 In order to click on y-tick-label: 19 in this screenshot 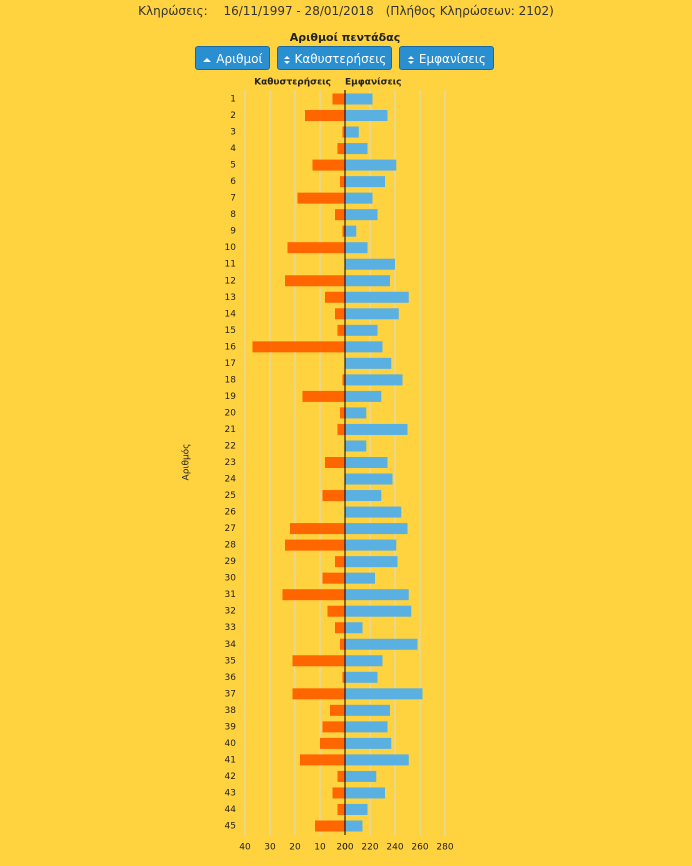, I will do `click(231, 397)`.